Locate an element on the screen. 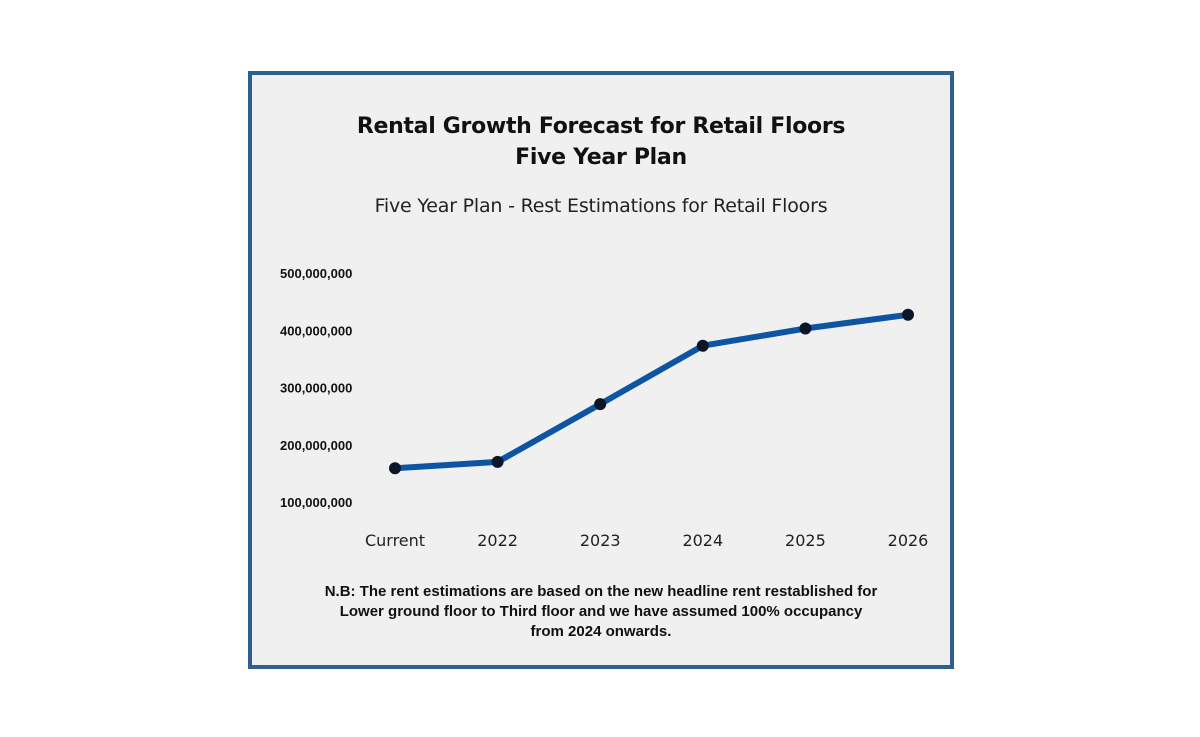 This screenshot has height=737, width=1200. series-points is located at coordinates (651, 391).